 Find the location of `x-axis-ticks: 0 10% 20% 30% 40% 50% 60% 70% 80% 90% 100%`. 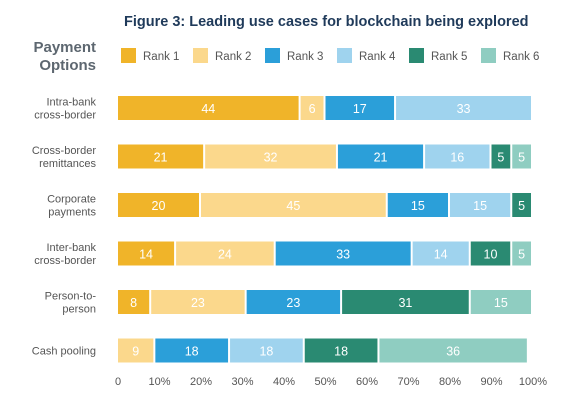

x-axis-ticks: 0 10% 20% 30% 40% 50% 60% 70% 80% 90% 100% is located at coordinates (331, 382).